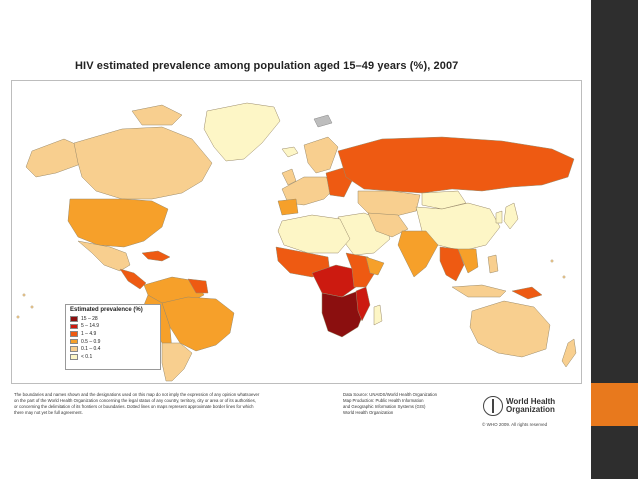  What do you see at coordinates (375, 266) in the screenshot?
I see `region-horn-of-africa` at bounding box center [375, 266].